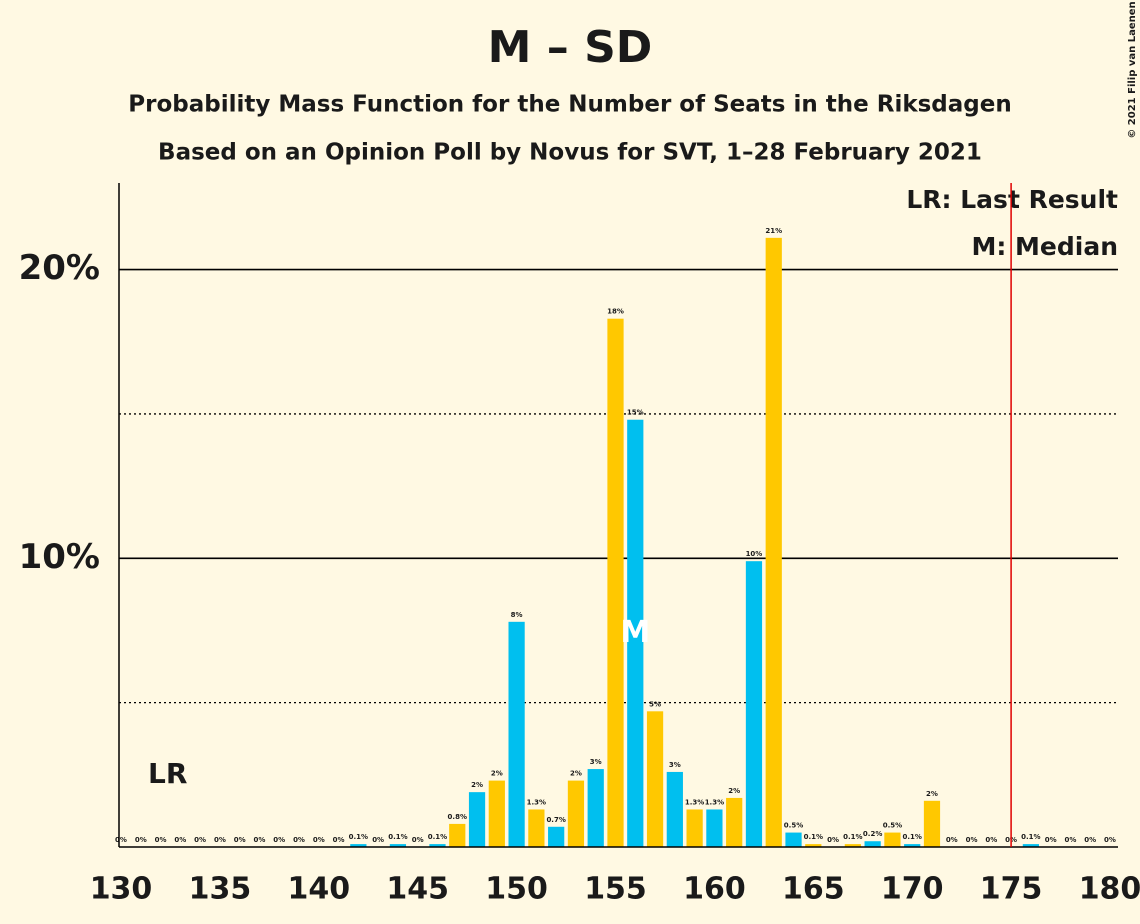 The image size is (1140, 924). Describe the element at coordinates (872, 834) in the screenshot. I see `value-label: 0.2%` at that location.